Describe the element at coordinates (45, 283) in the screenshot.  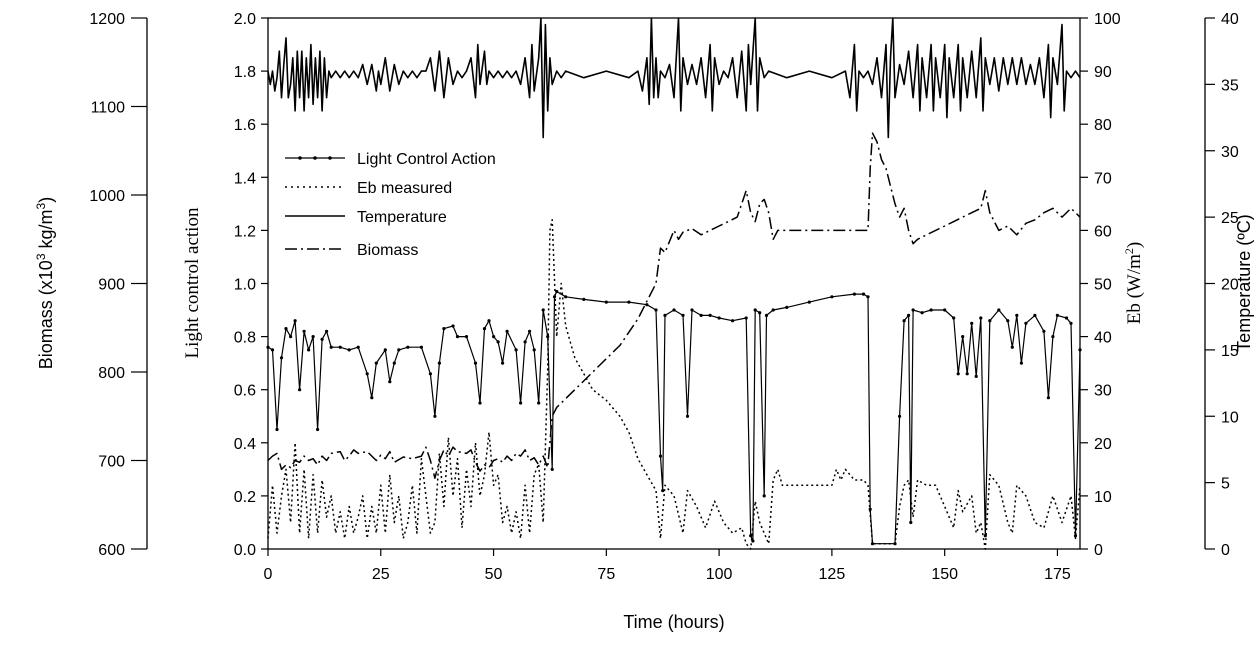
I see `biomass-axis-label: Biomass (x103 kg/m3)` at that location.